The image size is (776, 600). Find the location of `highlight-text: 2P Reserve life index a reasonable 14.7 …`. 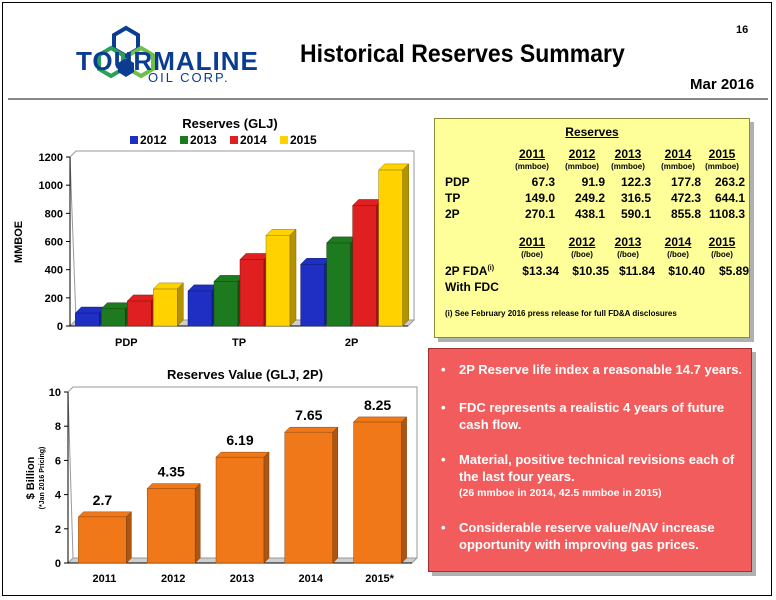

highlight-text: 2P Reserve life index a reasonable 14.7 … is located at coordinates (601, 369).